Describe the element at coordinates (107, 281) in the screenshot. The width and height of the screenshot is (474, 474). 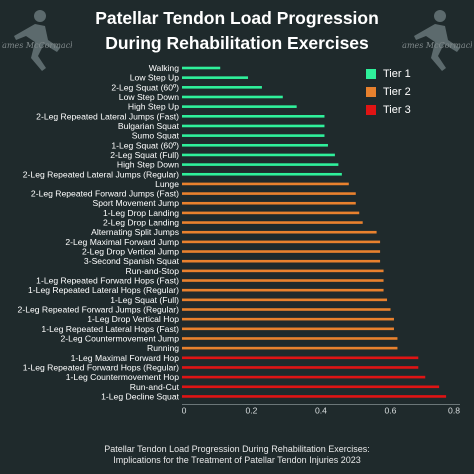
I see `category-label: 1-Leg Repeated Forward Hops (Fast)` at that location.